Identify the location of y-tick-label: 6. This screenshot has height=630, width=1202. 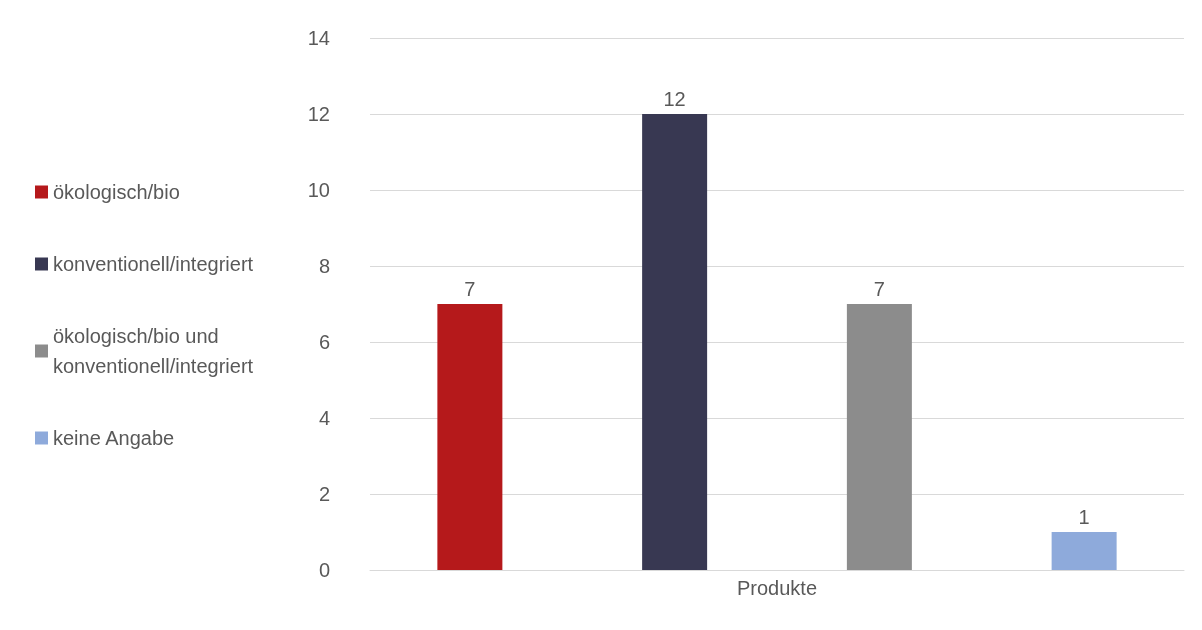
(324, 342).